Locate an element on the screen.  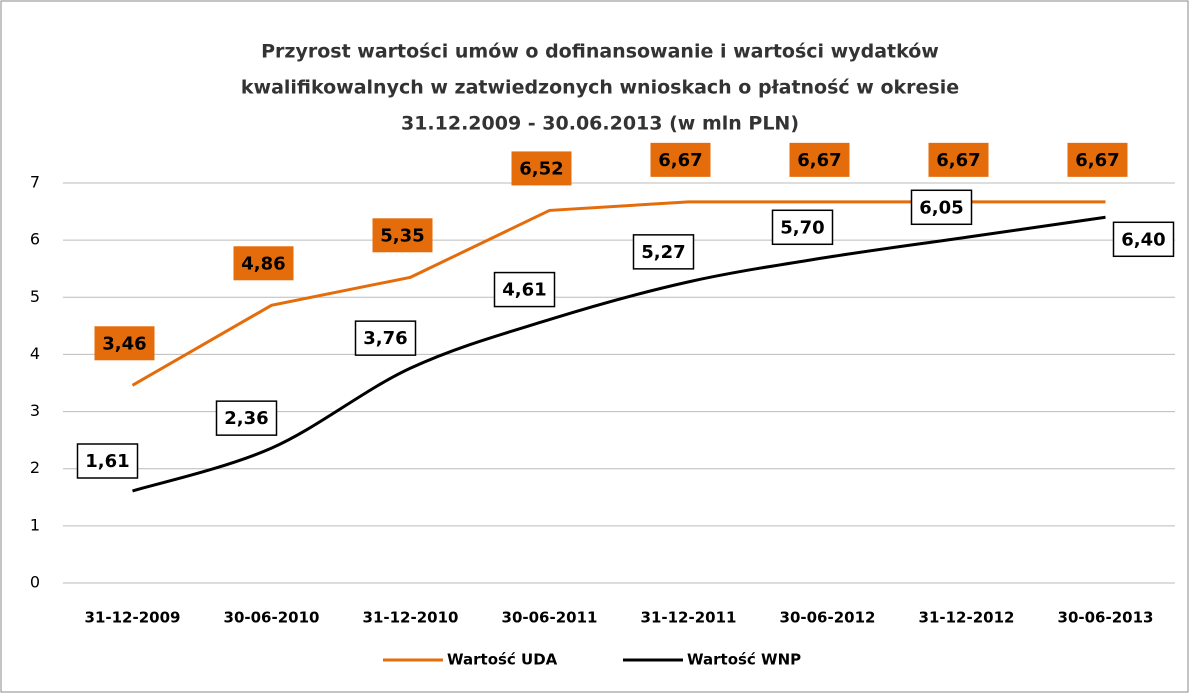
x-tick-label: 31-12-2011 is located at coordinates (689, 618).